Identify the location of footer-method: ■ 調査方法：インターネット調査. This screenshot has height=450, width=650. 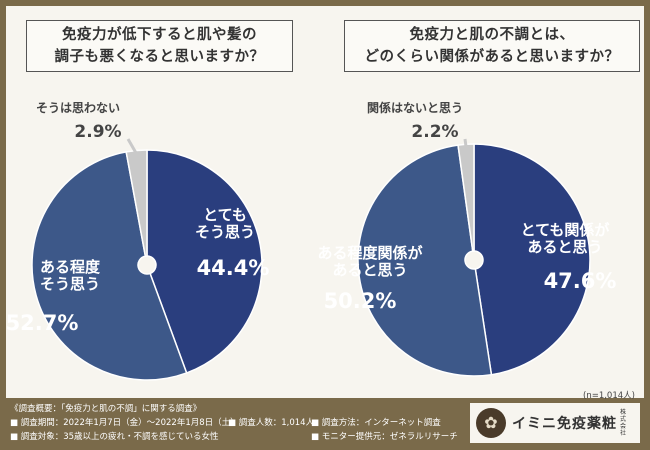
(376, 423).